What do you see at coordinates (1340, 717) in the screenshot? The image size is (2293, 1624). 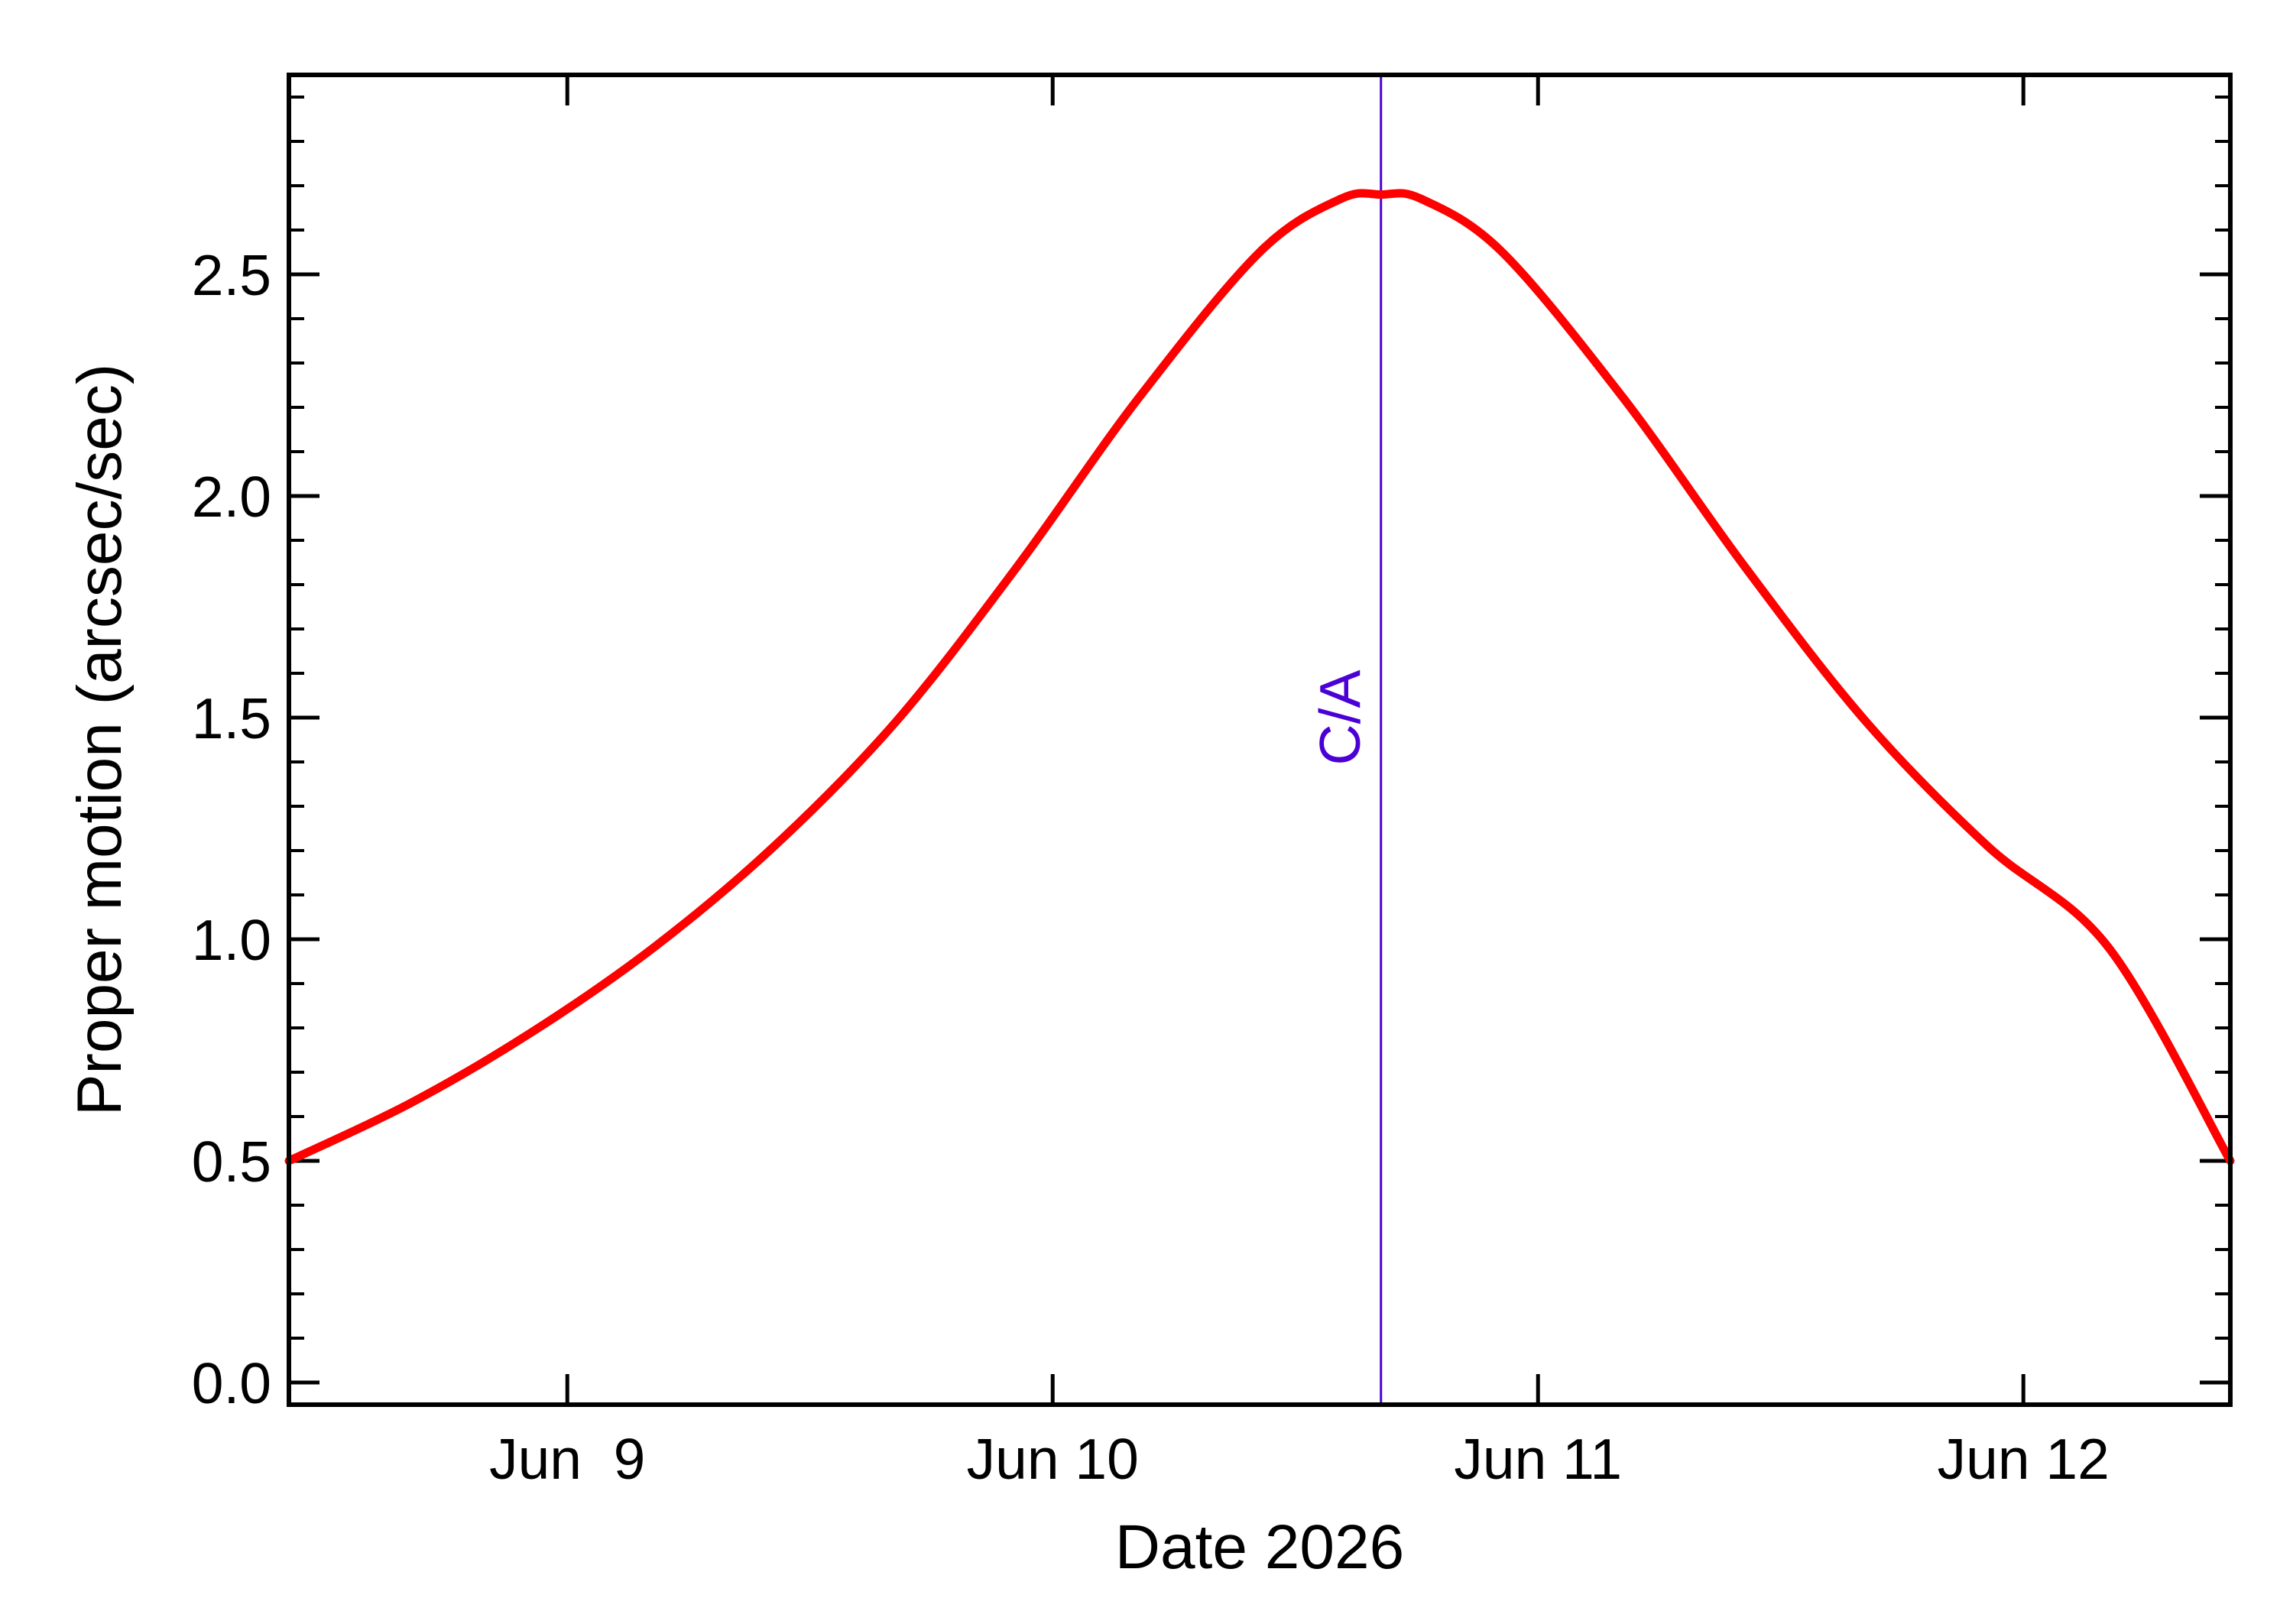 I see `closest-approach-label: C/A` at bounding box center [1340, 717].